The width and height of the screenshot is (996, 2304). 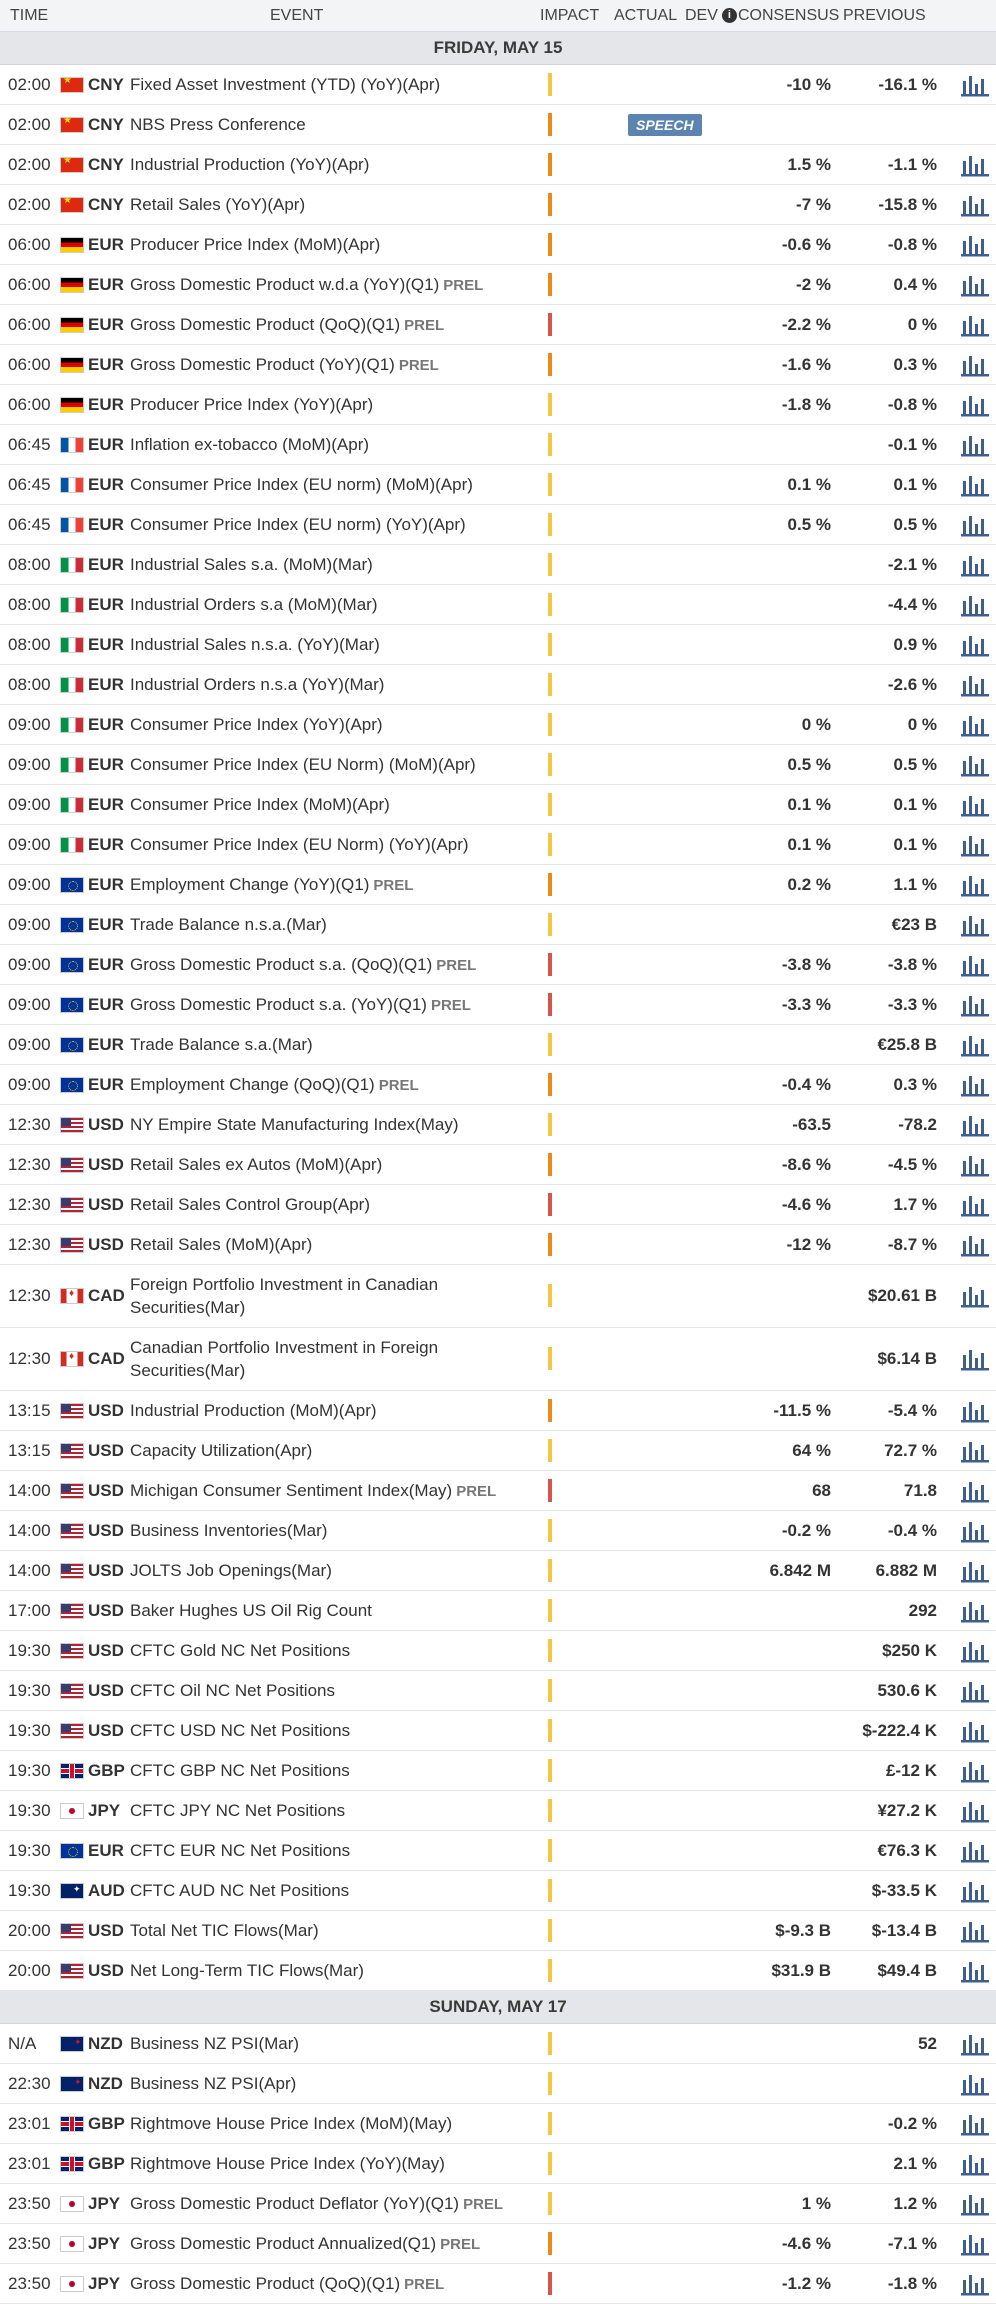 I want to click on event-name: Retail Sales (MoM)(Apr), so click(x=221, y=1244).